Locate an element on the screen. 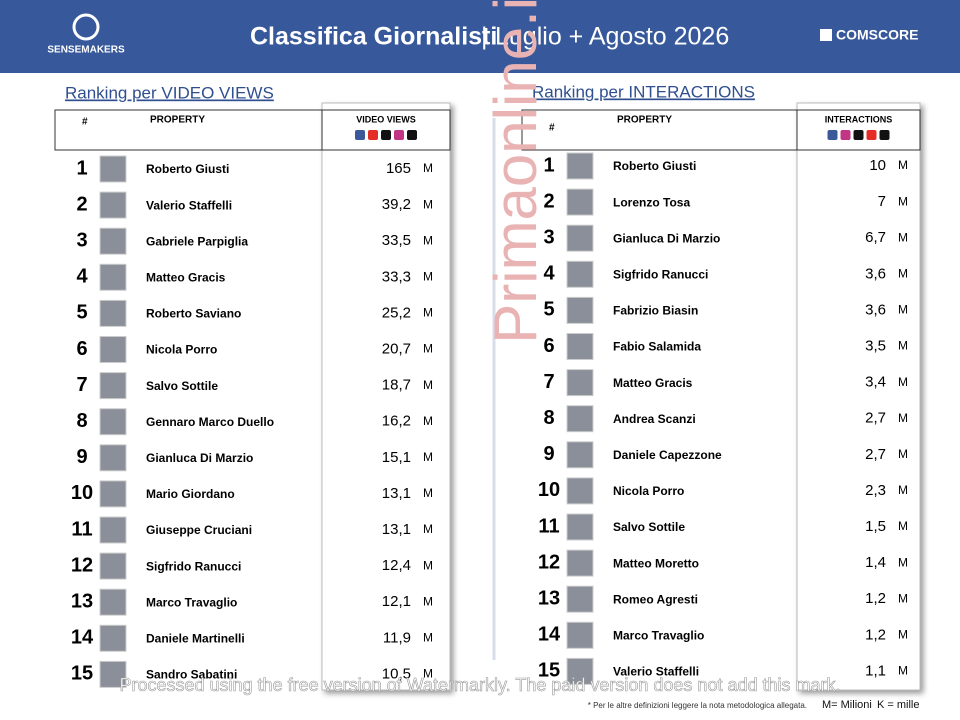  rank: 8 is located at coordinates (81, 421).